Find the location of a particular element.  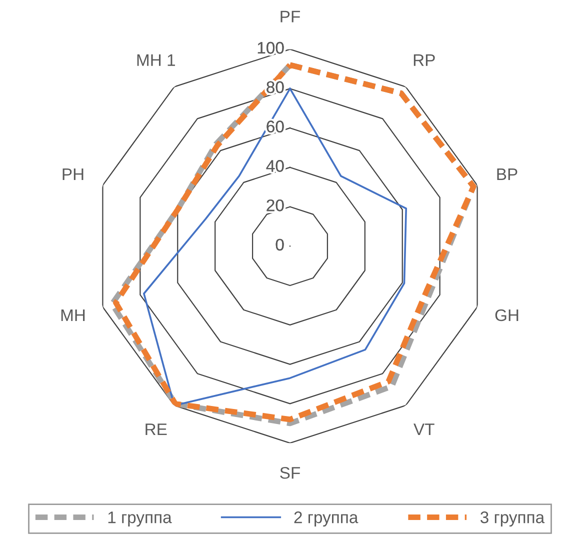

legend-label: 2 группа is located at coordinates (326, 519).